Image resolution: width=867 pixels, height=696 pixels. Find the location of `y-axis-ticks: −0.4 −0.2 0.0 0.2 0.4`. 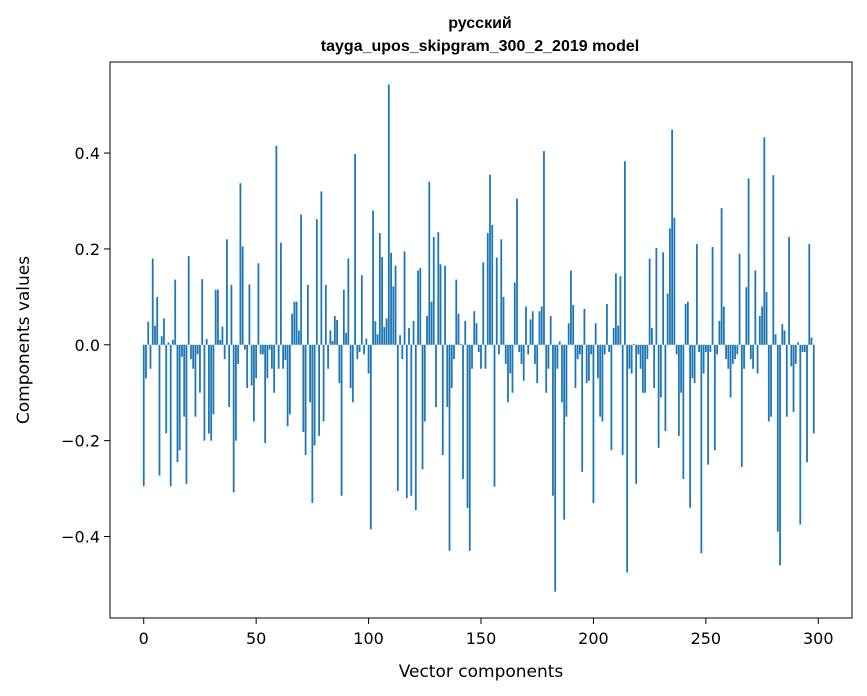

y-axis-ticks: −0.4 −0.2 0.0 0.2 0.4 is located at coordinates (85, 345).